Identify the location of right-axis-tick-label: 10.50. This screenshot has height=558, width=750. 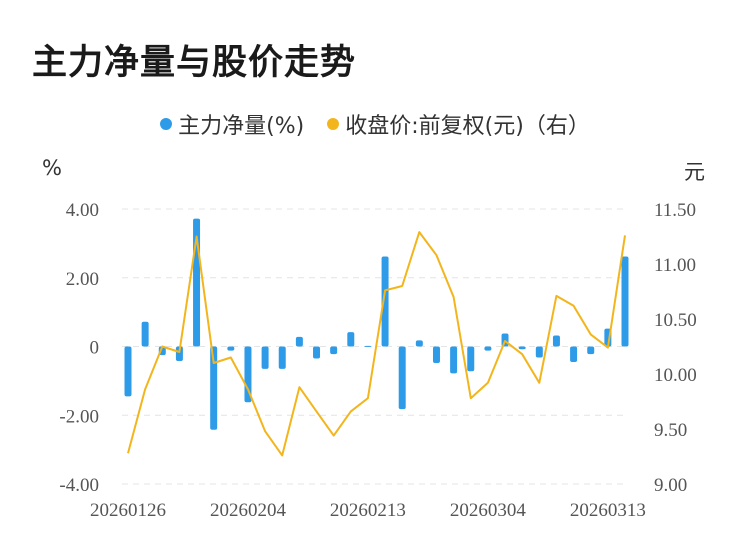
(675, 320).